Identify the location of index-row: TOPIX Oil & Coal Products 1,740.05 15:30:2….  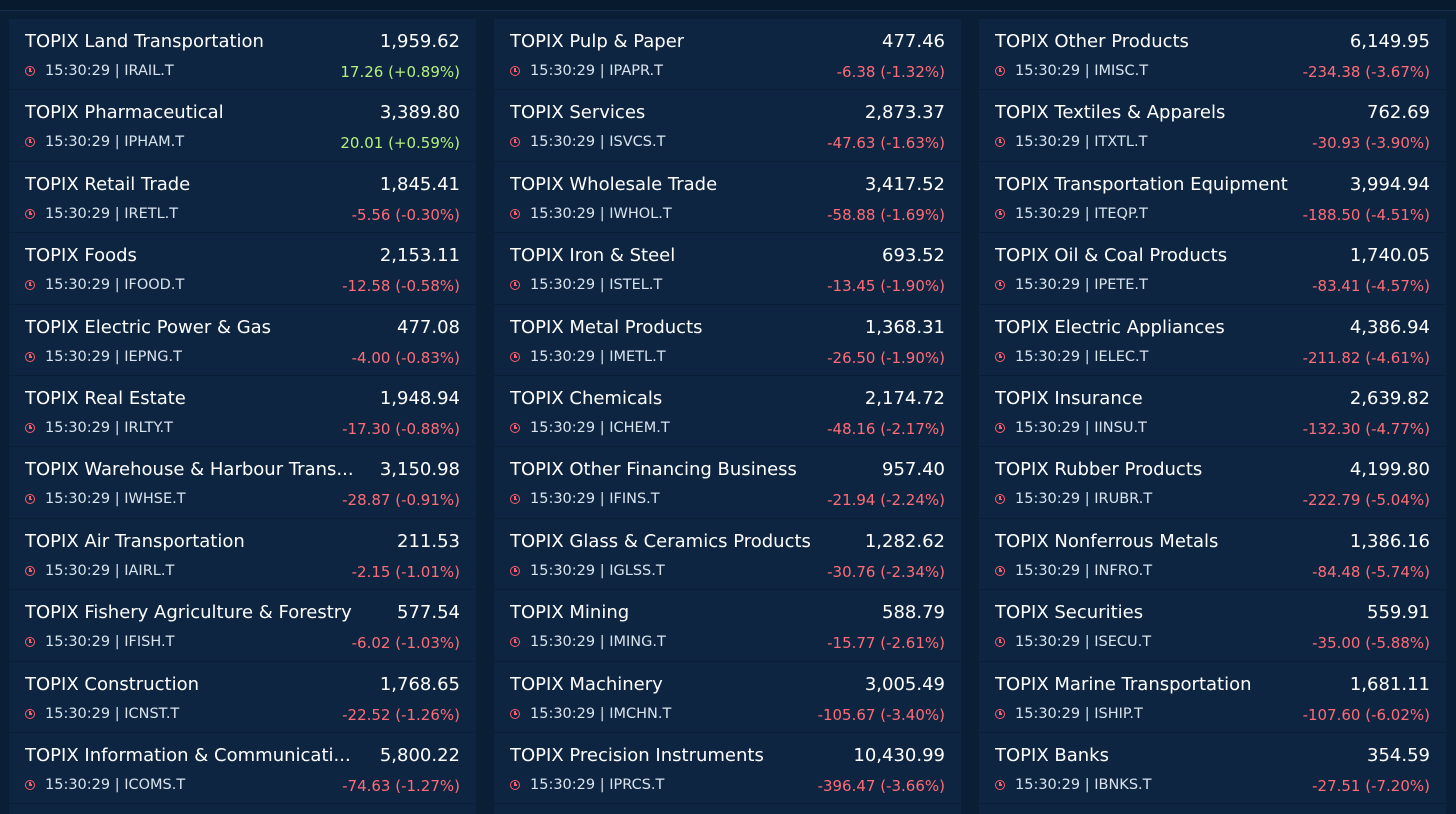
(1212, 269).